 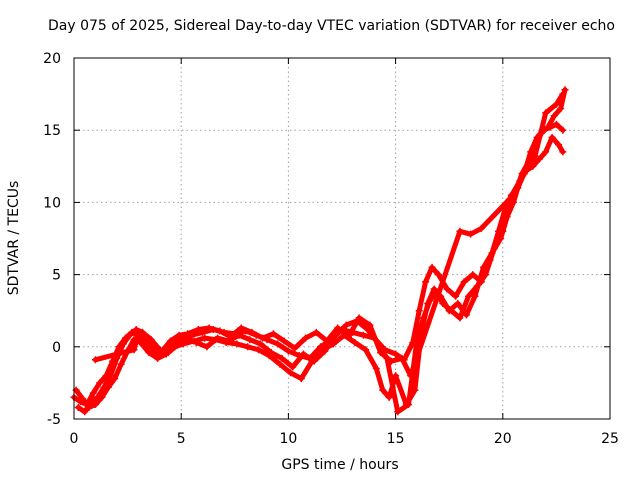 I want to click on y-tick-label: 15, so click(x=52, y=131).